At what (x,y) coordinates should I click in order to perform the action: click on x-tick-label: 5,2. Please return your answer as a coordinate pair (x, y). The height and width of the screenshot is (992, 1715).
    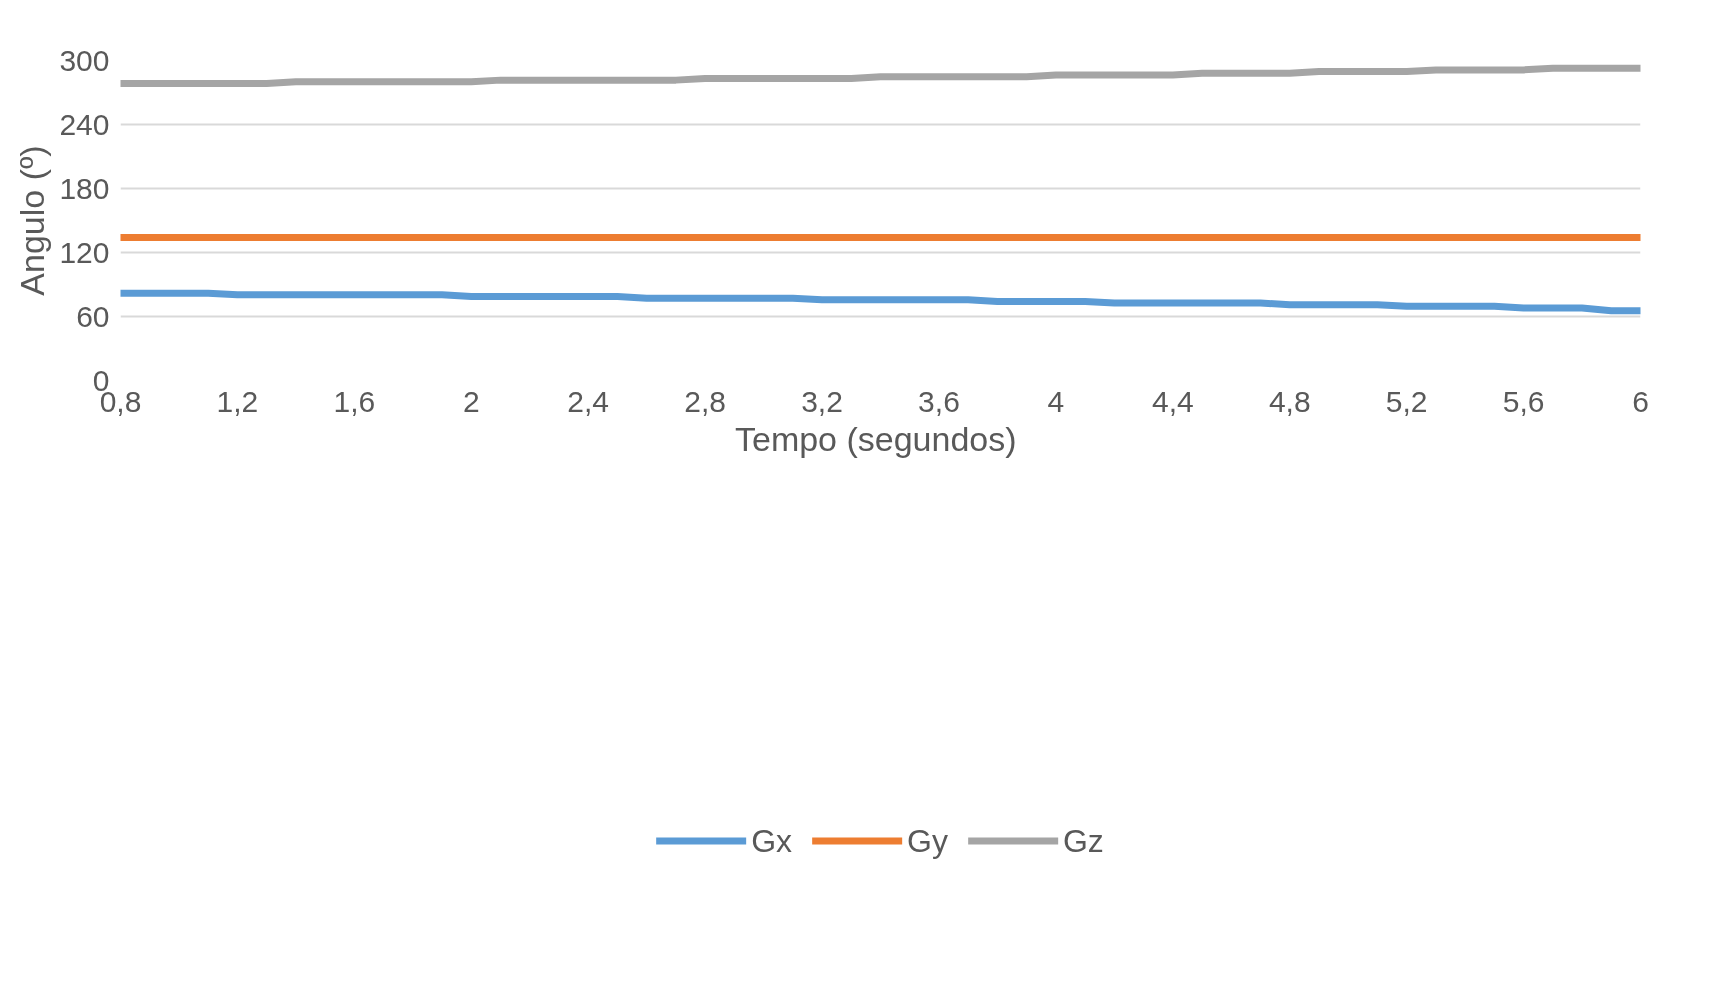
    Looking at the image, I should click on (1406, 401).